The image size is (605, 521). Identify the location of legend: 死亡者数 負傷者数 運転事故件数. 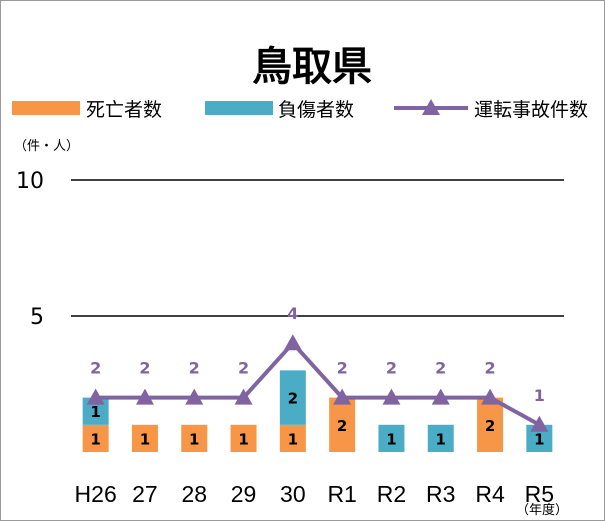
(300, 110).